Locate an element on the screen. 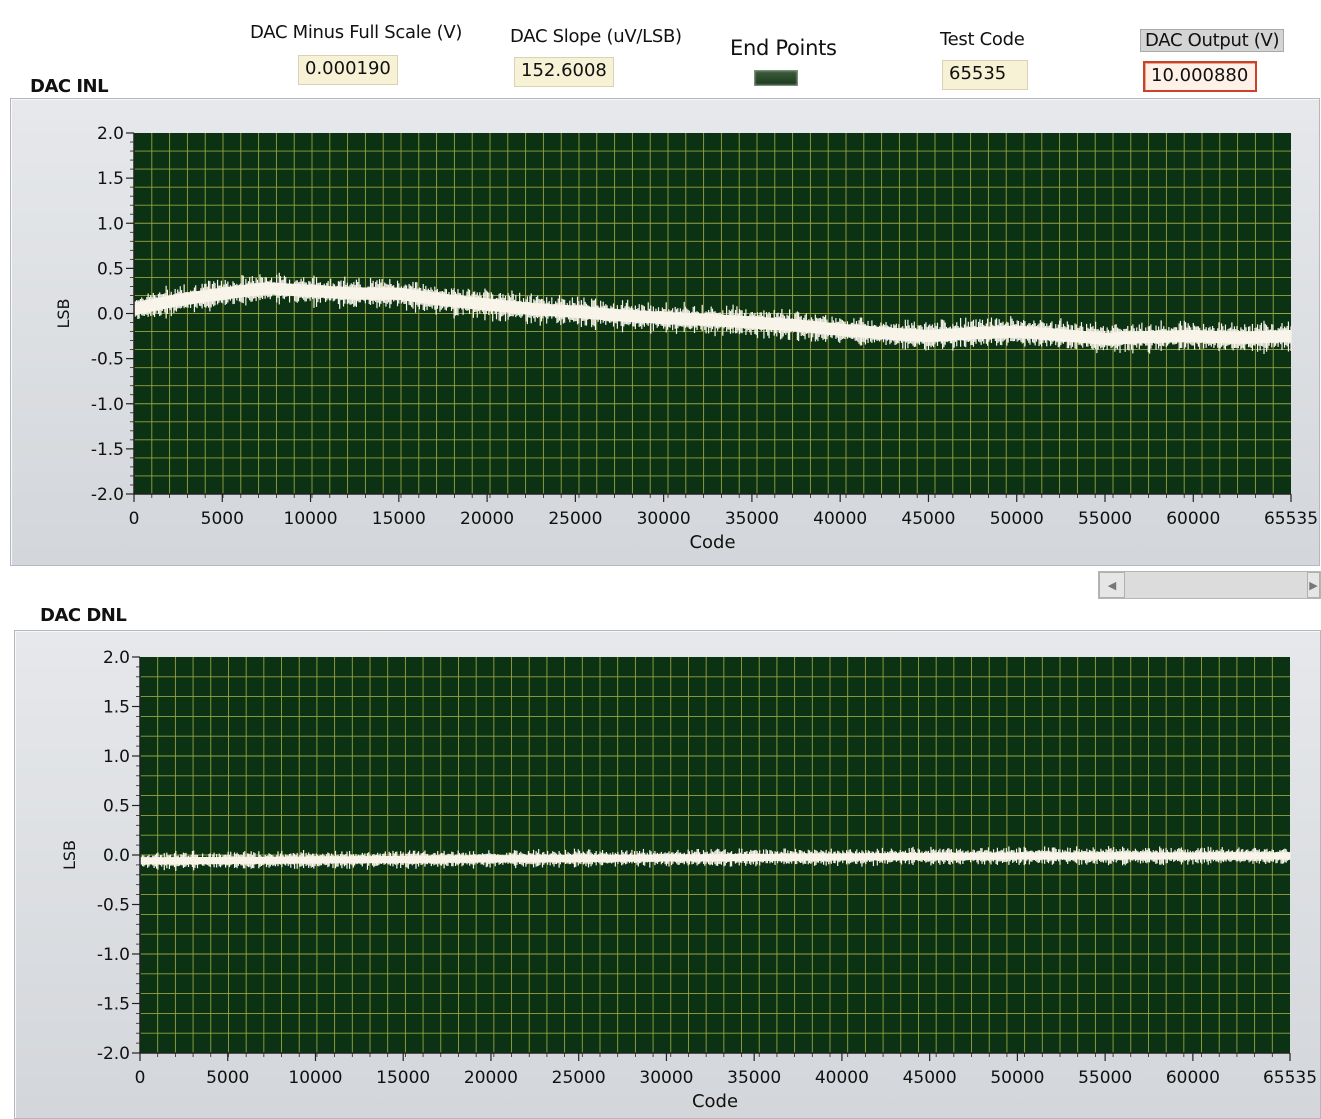  arrow-left-icon: ◀ is located at coordinates (1112, 585).